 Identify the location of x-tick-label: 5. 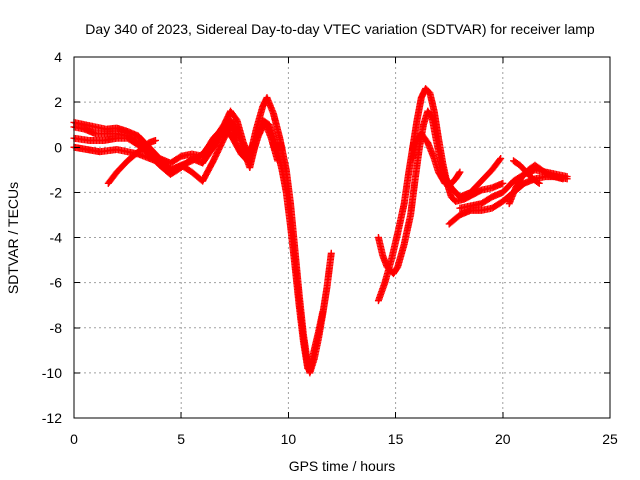
(181, 439).